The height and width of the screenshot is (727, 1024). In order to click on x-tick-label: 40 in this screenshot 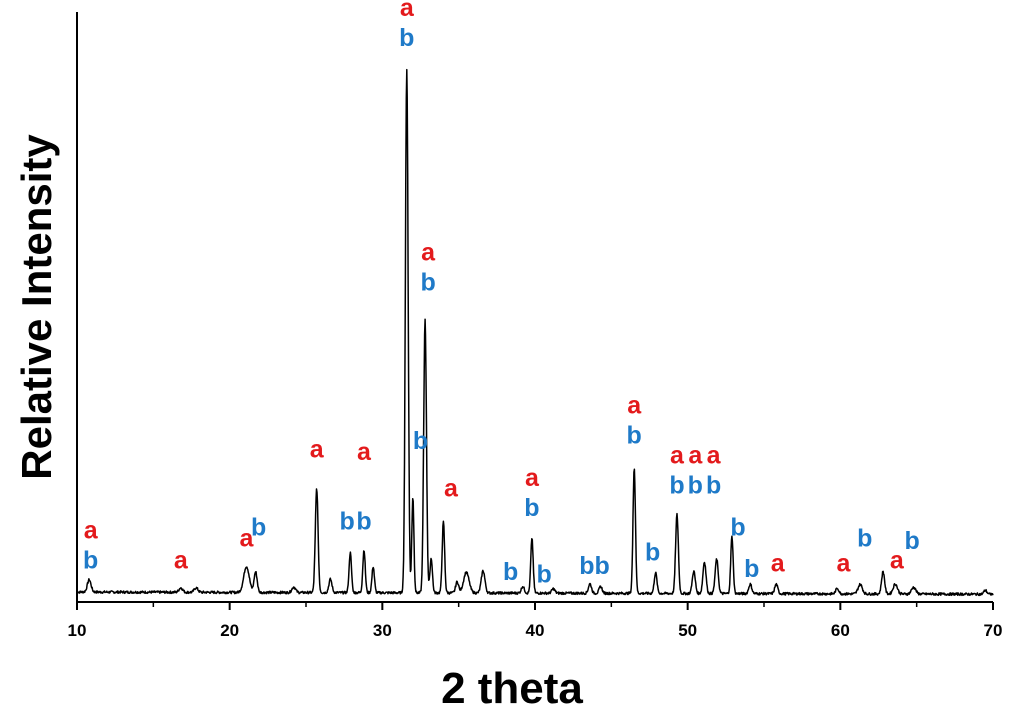, I will do `click(535, 630)`.